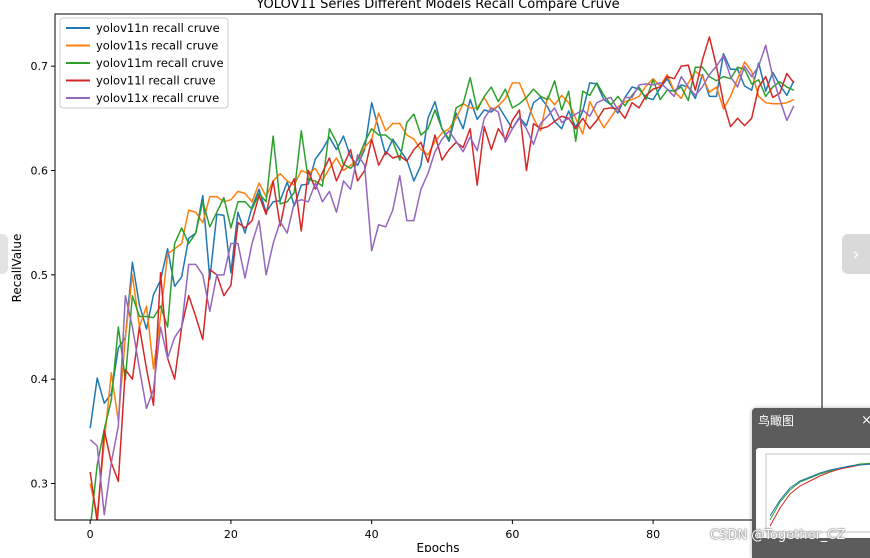  What do you see at coordinates (653, 534) in the screenshot?
I see `x-tick-label: 80` at bounding box center [653, 534].